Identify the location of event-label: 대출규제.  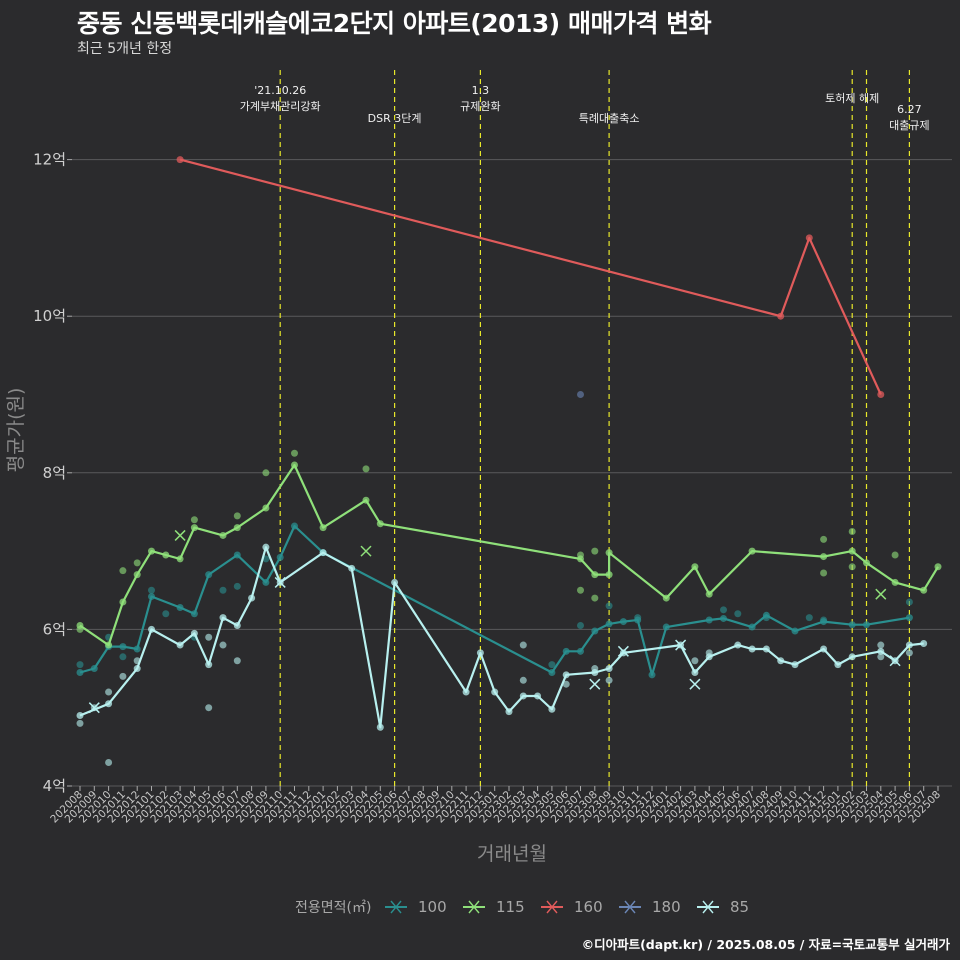
(909, 125).